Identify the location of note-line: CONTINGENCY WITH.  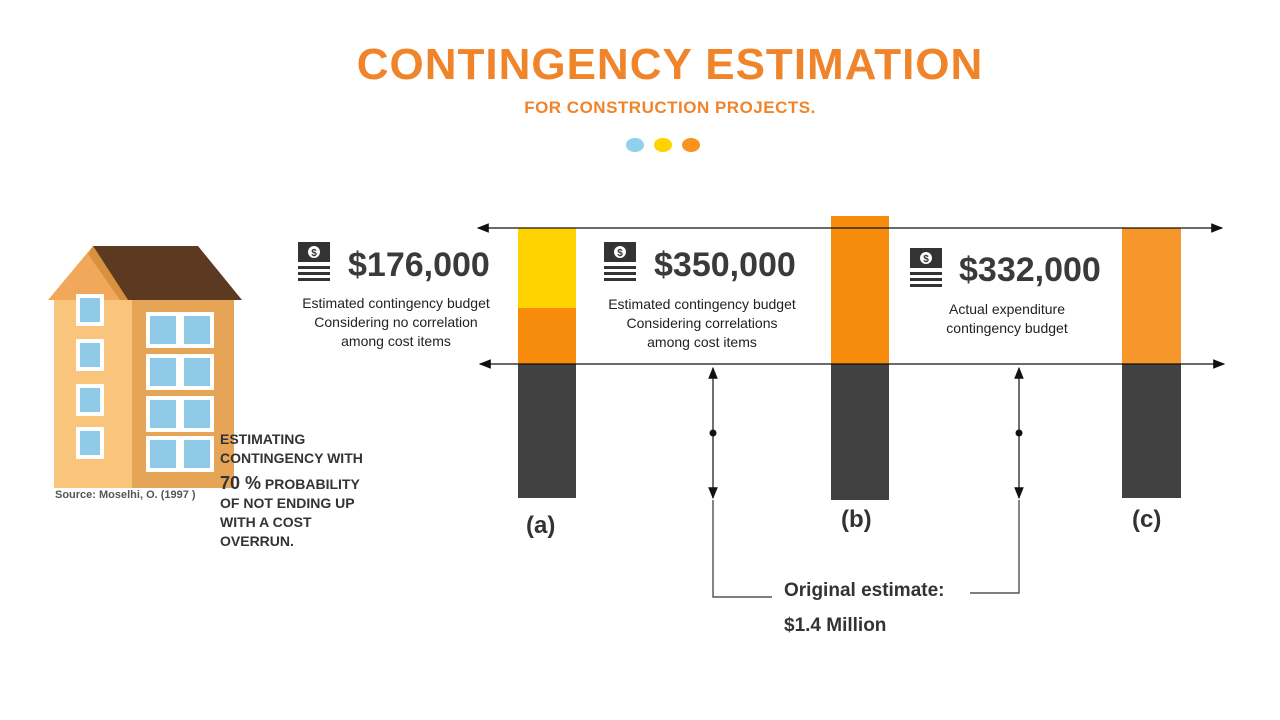
(291, 458).